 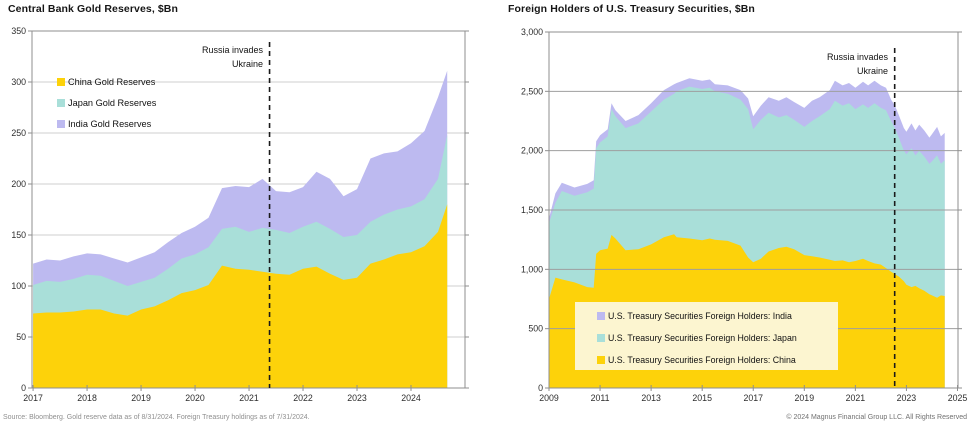 I want to click on y-axis-label: 3,000, so click(x=532, y=32).